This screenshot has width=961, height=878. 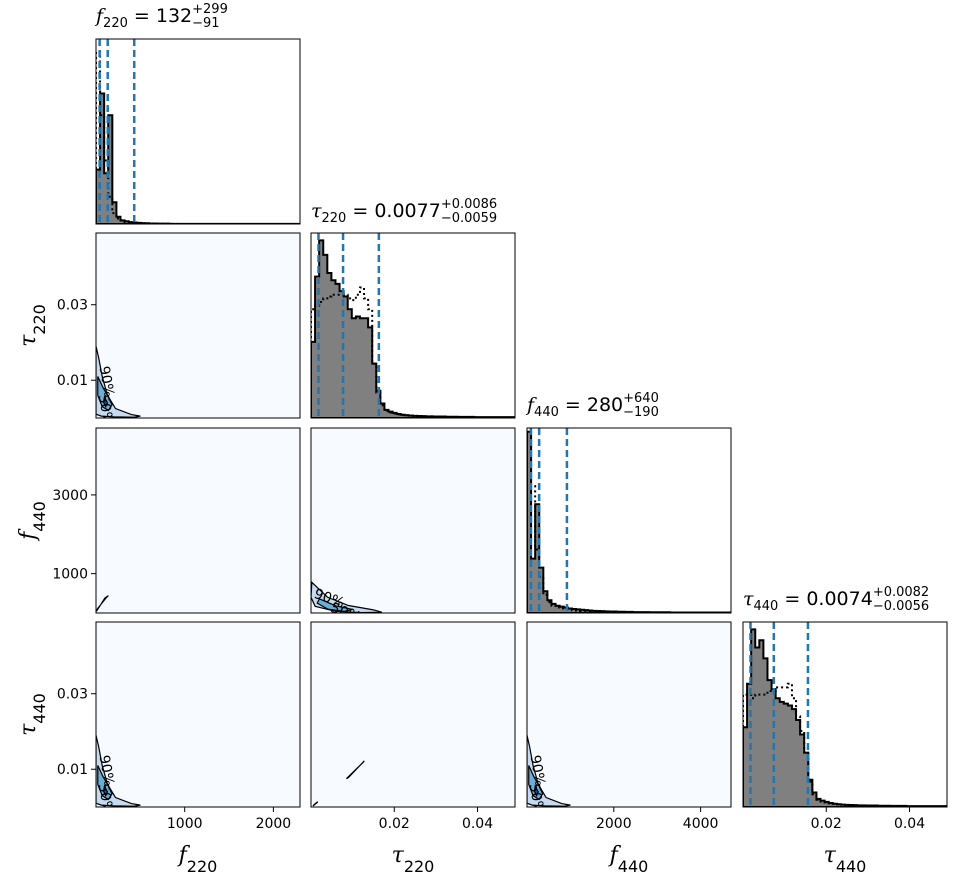 What do you see at coordinates (72, 695) in the screenshot?
I see `ytick-label-tau440-1: 0.03` at bounding box center [72, 695].